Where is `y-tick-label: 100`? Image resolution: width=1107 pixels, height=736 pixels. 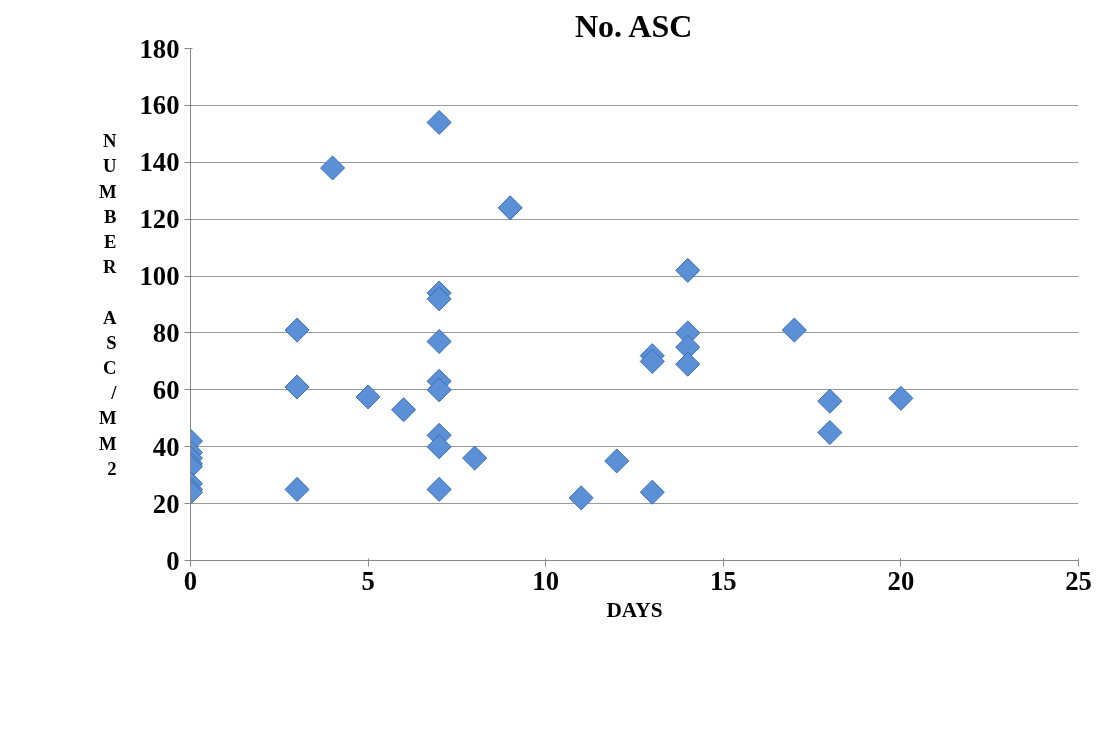
y-tick-label: 100 is located at coordinates (159, 276).